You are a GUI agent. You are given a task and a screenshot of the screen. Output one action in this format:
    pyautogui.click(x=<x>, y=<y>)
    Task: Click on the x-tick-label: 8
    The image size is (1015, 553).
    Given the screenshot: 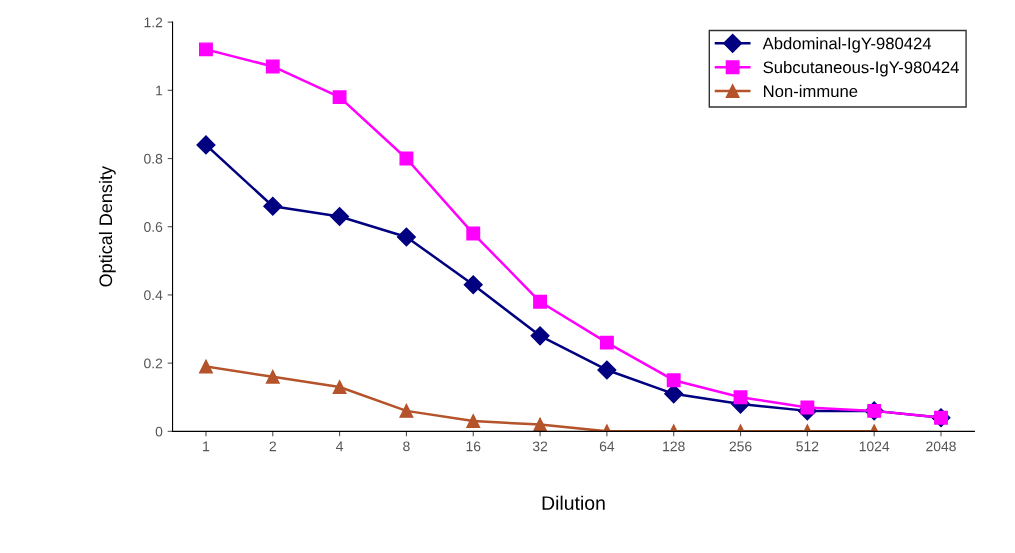 What is the action you would take?
    pyautogui.click(x=406, y=446)
    